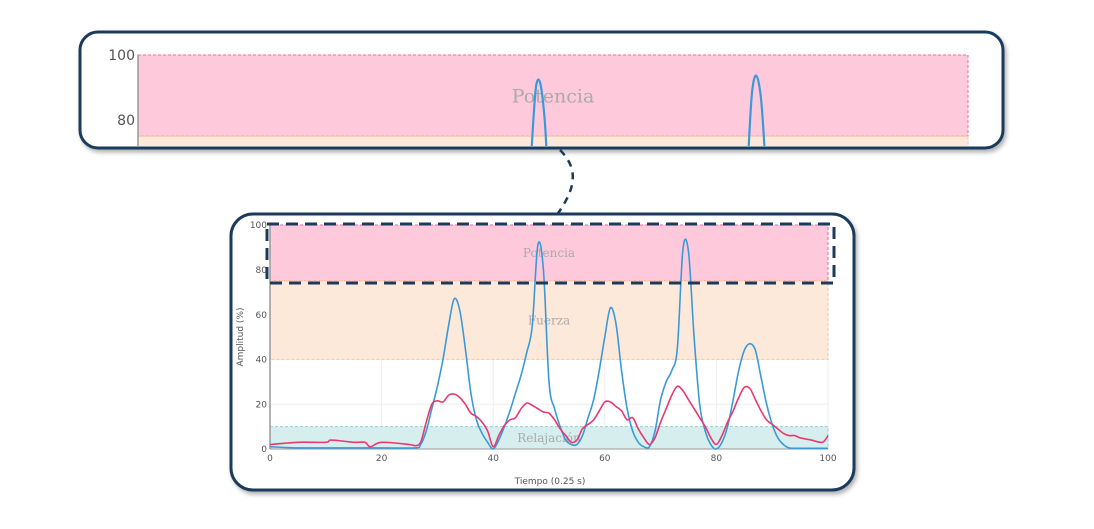 Image resolution: width=1094 pixels, height=529 pixels. Describe the element at coordinates (493, 459) in the screenshot. I see `x-tick-label: 40` at that location.